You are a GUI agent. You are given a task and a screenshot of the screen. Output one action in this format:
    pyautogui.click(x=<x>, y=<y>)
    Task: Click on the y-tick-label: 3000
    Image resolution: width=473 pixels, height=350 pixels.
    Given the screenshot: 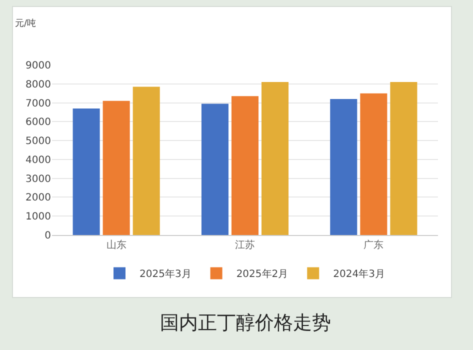 What is the action you would take?
    pyautogui.click(x=38, y=179)
    